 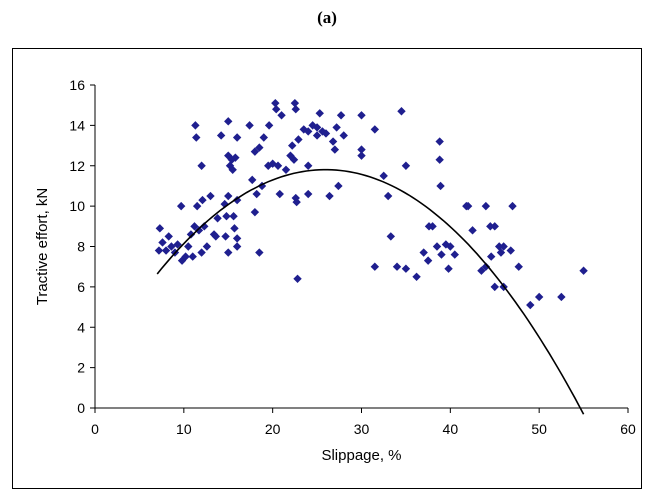 I want to click on y-tick-labels: 0 2 4 6 8 10 12 14 16, so click(x=77, y=246).